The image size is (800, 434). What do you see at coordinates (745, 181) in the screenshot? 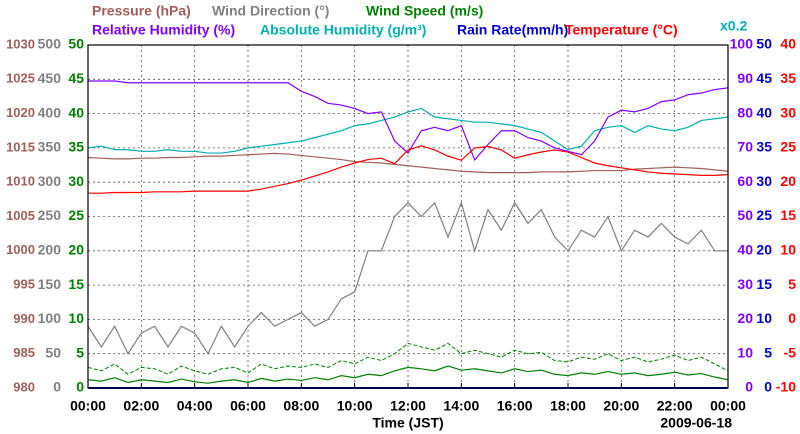
I see `y-tick-label: 60` at bounding box center [745, 181].